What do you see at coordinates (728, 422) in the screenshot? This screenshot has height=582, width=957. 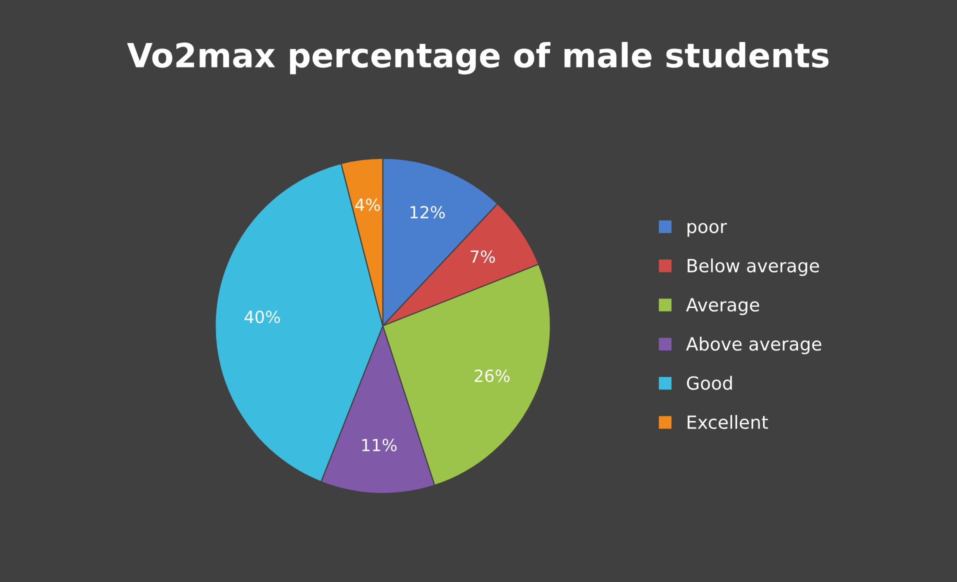 I see `legend-label: Excellent` at bounding box center [728, 422].